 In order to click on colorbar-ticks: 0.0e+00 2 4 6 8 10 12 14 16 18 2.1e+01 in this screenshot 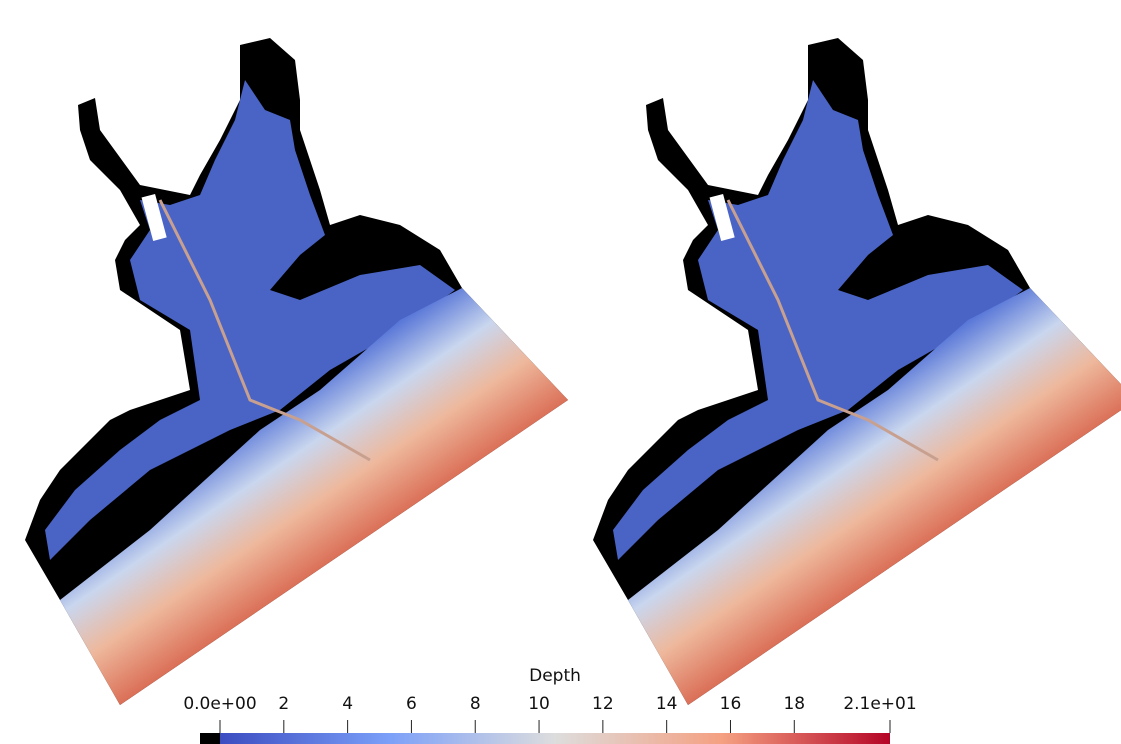, I will do `click(550, 713)`.